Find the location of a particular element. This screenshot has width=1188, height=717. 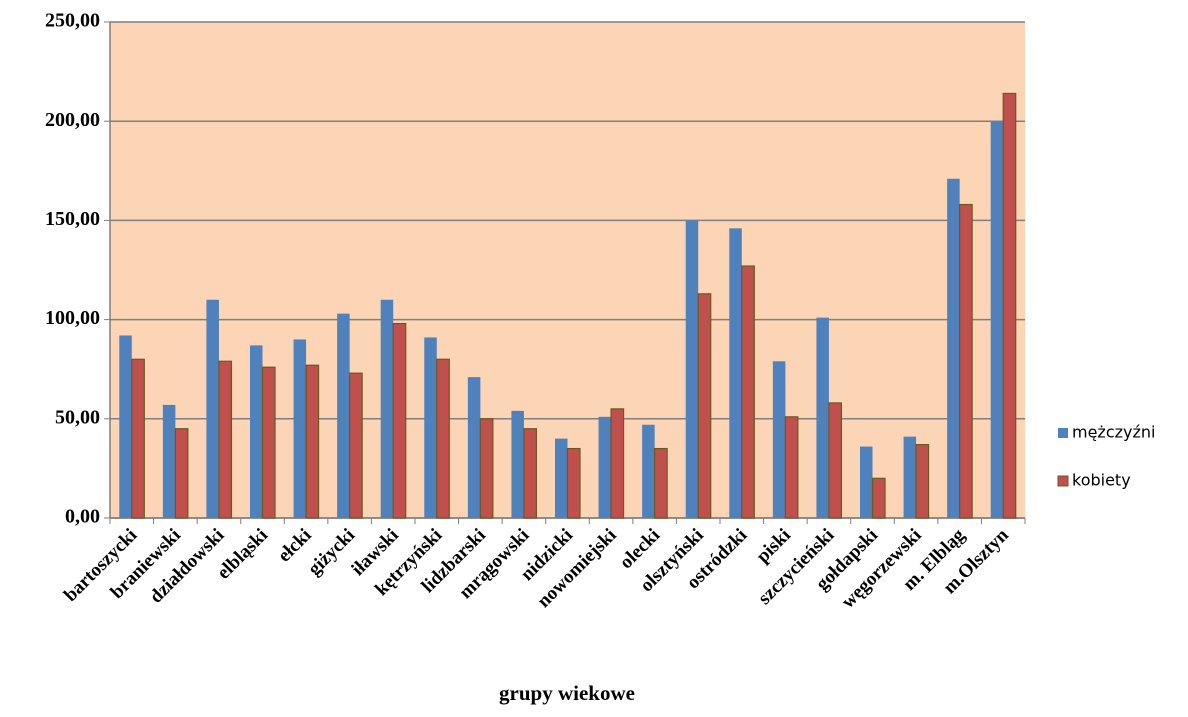

y-tick-label: 100,00 is located at coordinates (72, 318).